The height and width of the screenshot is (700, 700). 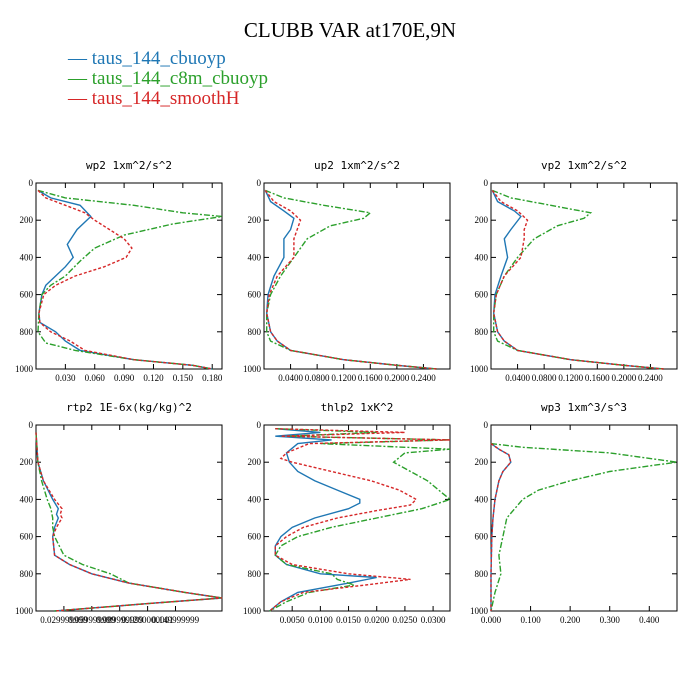 What do you see at coordinates (120, 620) in the screenshot?
I see `x-tick-label: 0.089999999` at bounding box center [120, 620].